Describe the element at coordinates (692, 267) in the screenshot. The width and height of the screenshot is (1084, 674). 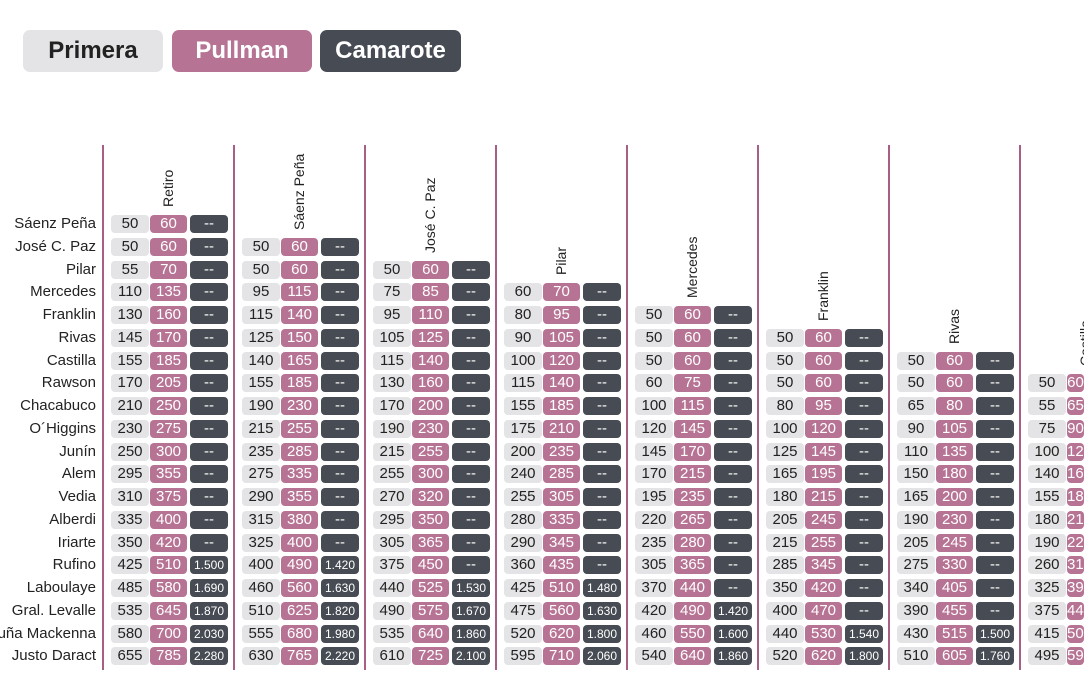
I see `column-title: Mercedes` at that location.